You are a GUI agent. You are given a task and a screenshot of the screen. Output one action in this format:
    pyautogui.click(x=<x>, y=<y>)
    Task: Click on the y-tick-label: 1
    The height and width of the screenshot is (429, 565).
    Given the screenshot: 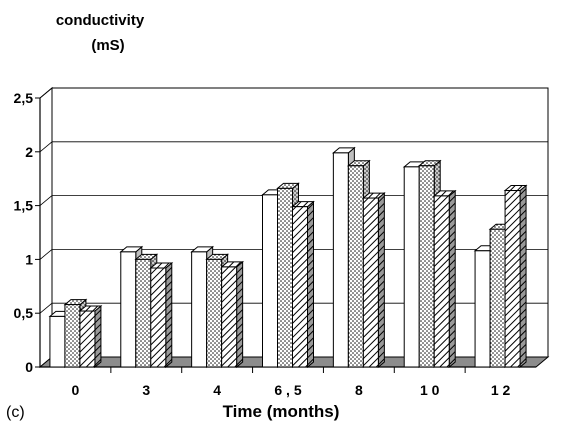 What is the action you would take?
    pyautogui.click(x=29, y=259)
    